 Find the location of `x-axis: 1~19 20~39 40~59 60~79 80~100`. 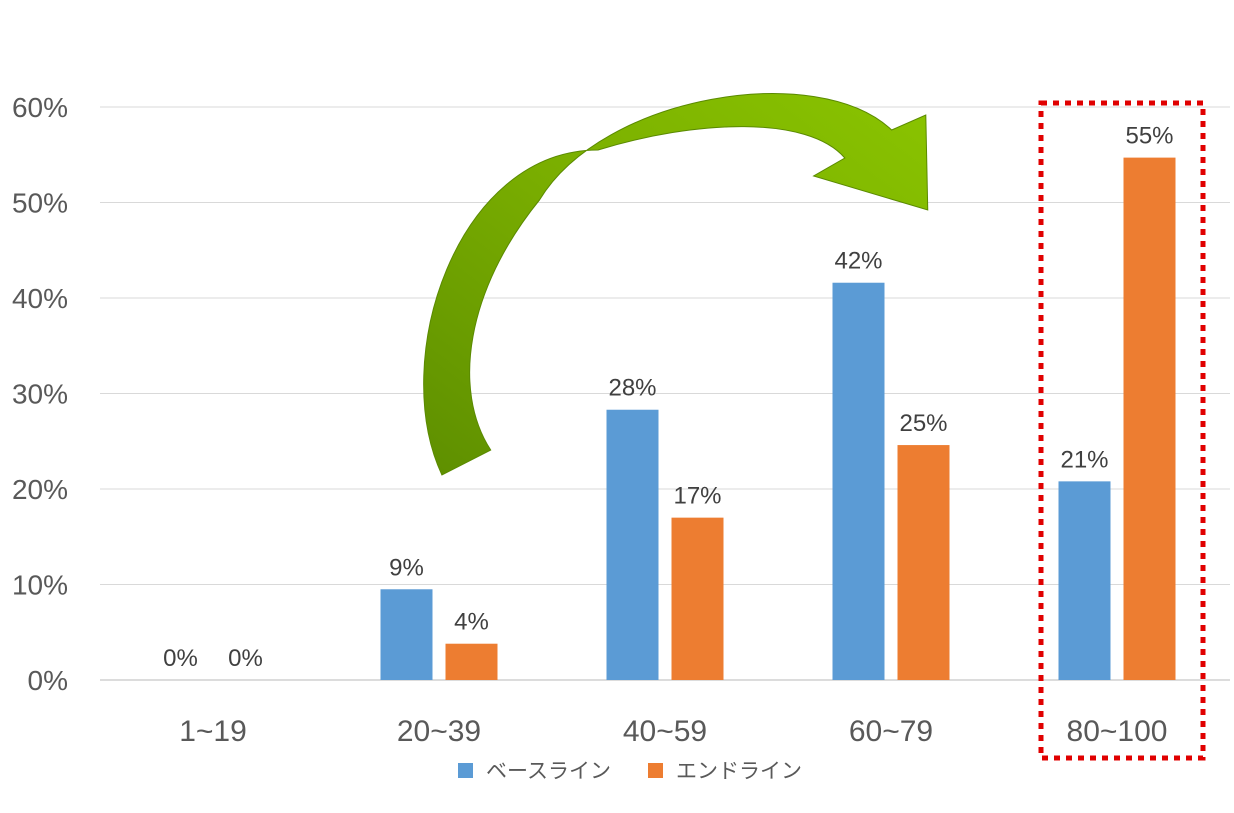

x-axis: 1~19 20~39 40~59 60~79 80~100 is located at coordinates (673, 731).